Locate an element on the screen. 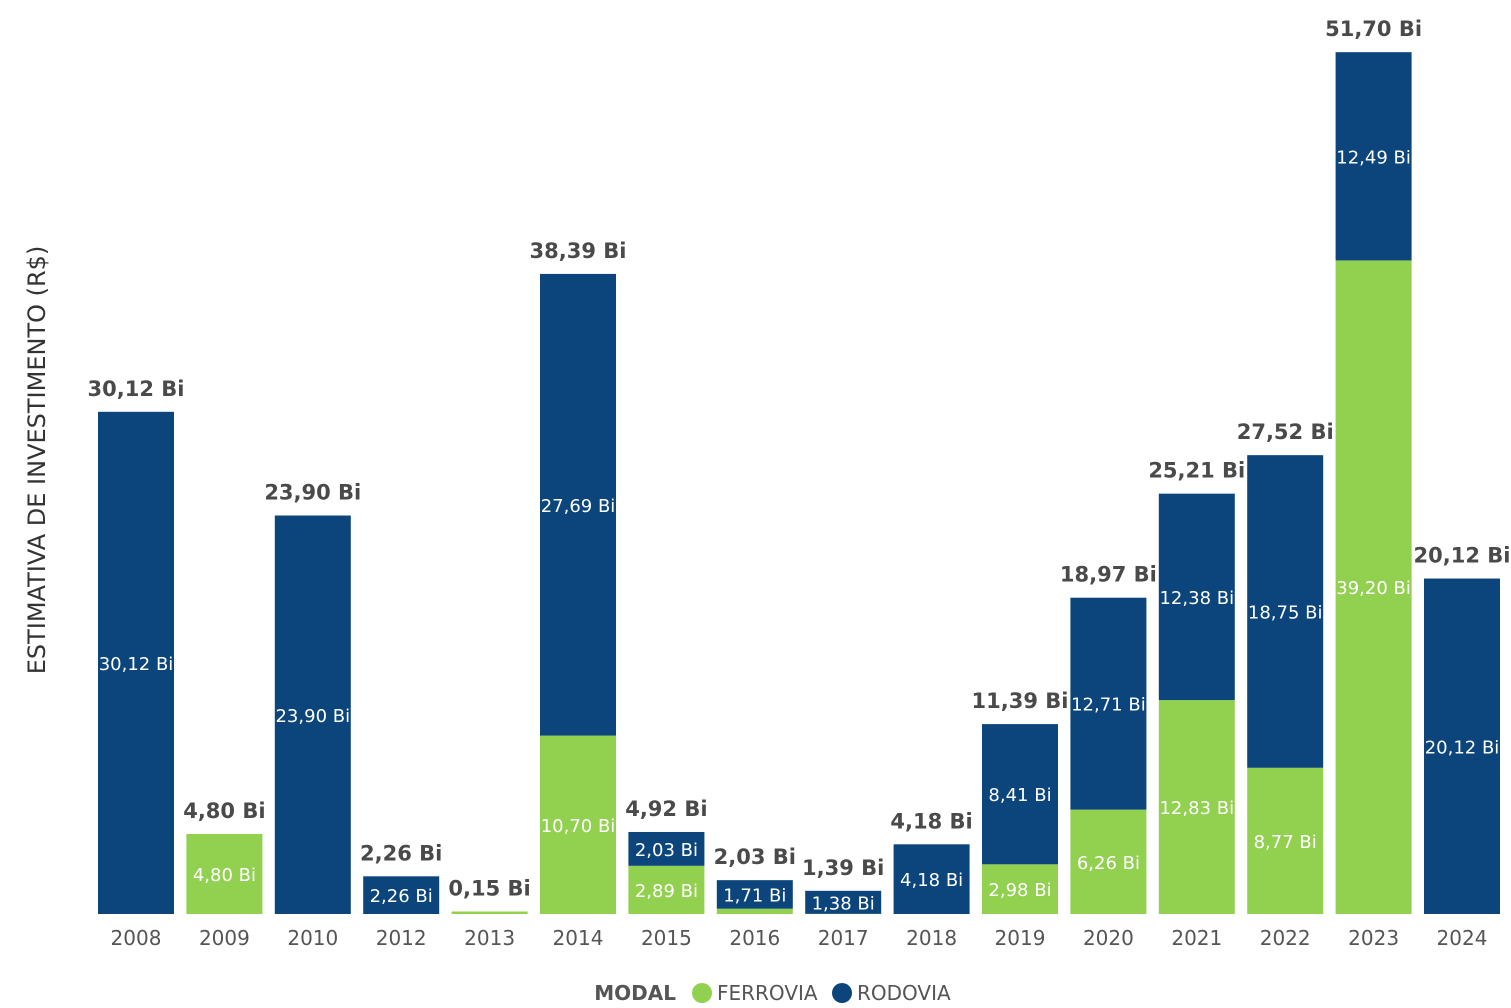 The height and width of the screenshot is (1008, 1511). segment-label-rodovia-2022: 18,75 Bi is located at coordinates (1285, 612).